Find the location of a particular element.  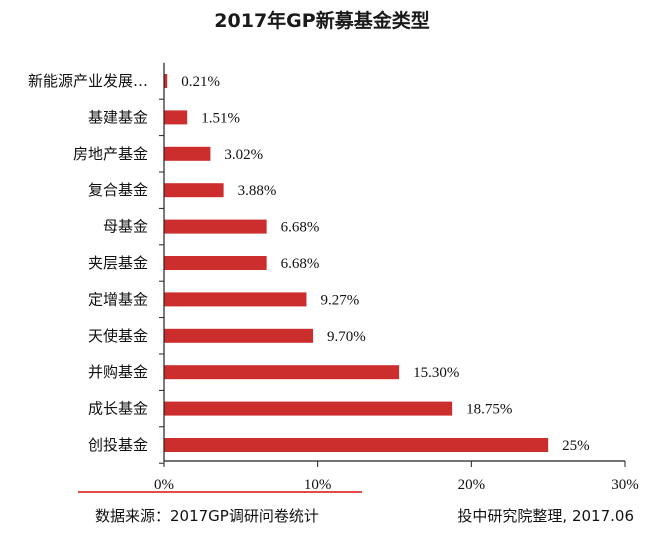

value-label: 3.02% is located at coordinates (243, 155).